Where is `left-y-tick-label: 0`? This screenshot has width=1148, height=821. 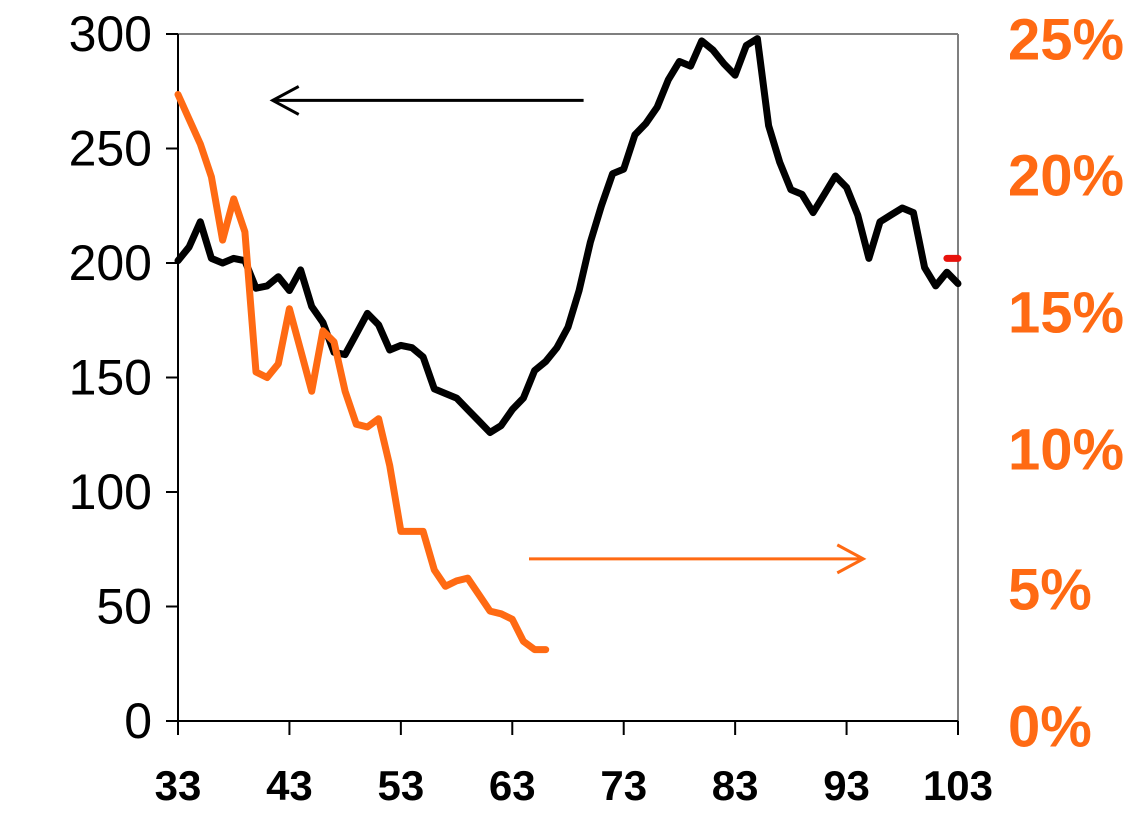 left-y-tick-label: 0 is located at coordinates (138, 721).